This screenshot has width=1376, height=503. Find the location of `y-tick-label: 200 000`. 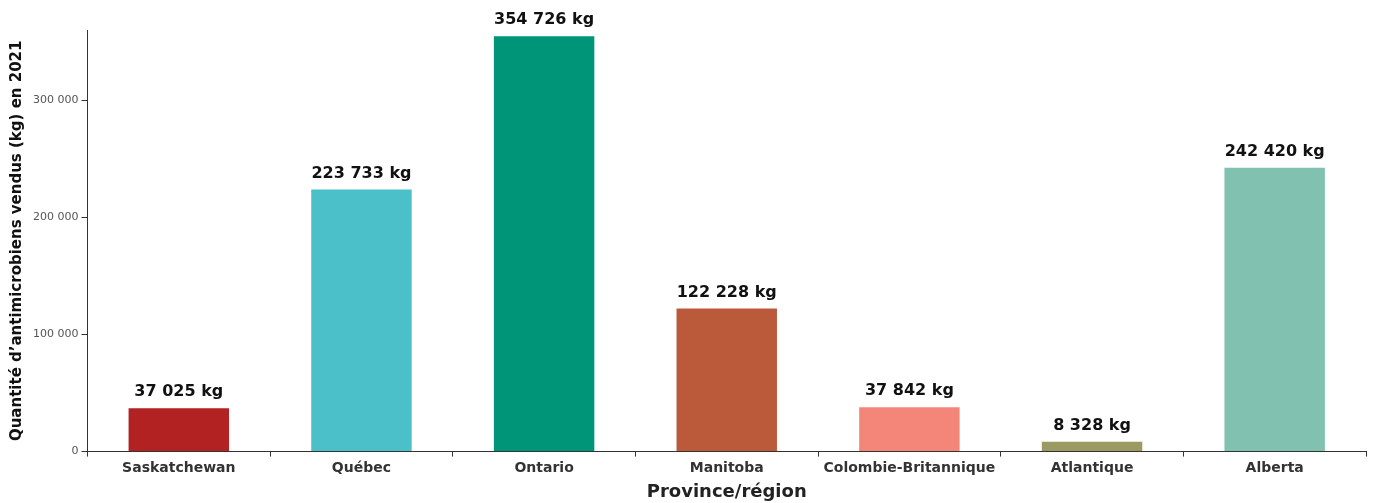

y-tick-label: 200 000 is located at coordinates (55, 217).